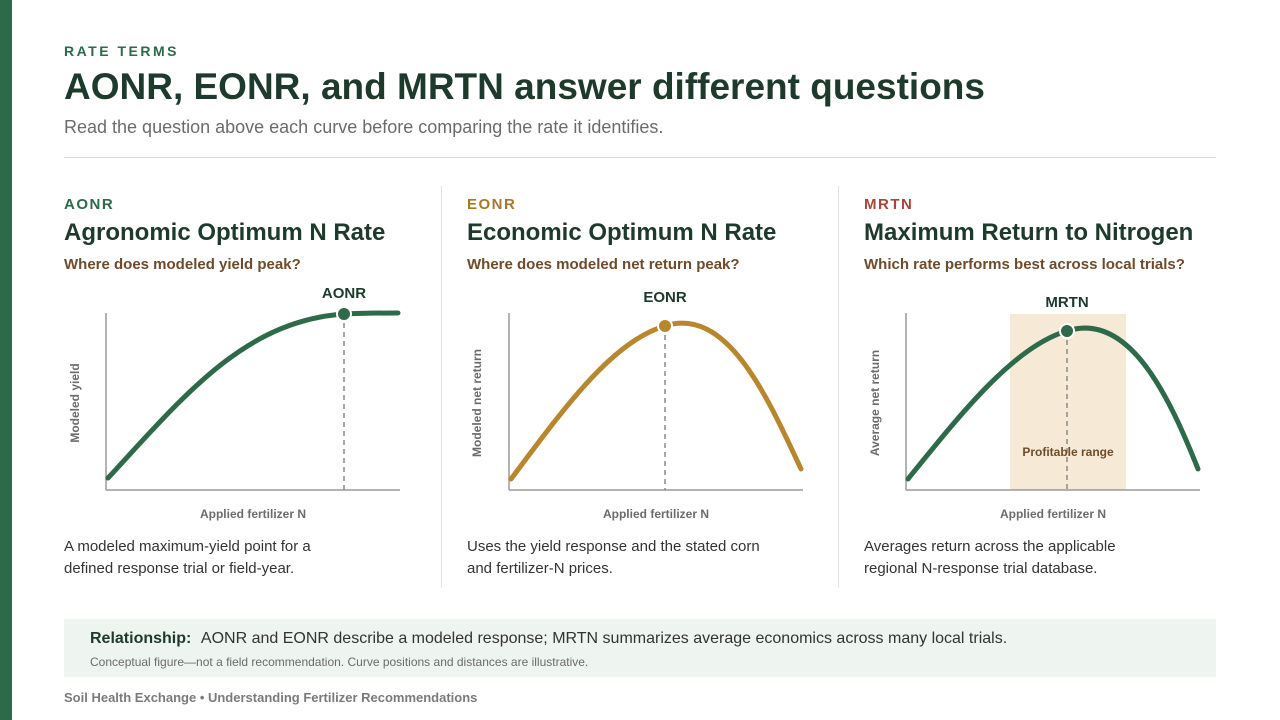  I want to click on aonr-chart: AONR Modeled yield Applied fertilizer N, so click(234, 403).